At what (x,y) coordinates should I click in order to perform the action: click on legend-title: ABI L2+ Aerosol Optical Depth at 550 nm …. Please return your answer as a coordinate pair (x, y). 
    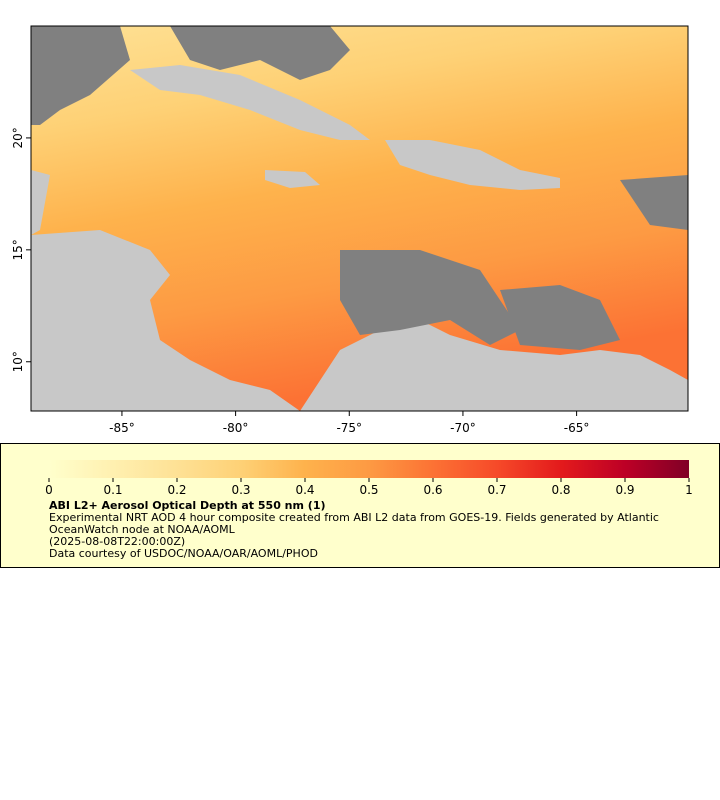
    Looking at the image, I should click on (187, 505).